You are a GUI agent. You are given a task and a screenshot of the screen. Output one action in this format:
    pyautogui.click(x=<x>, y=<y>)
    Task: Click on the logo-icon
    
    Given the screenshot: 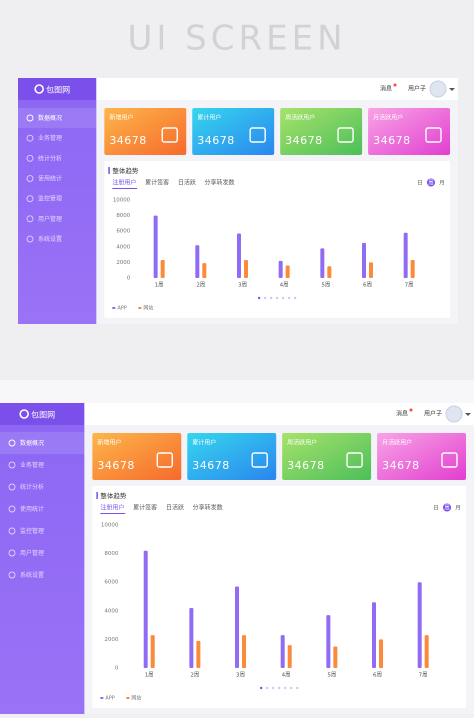 What is the action you would take?
    pyautogui.click(x=24, y=414)
    